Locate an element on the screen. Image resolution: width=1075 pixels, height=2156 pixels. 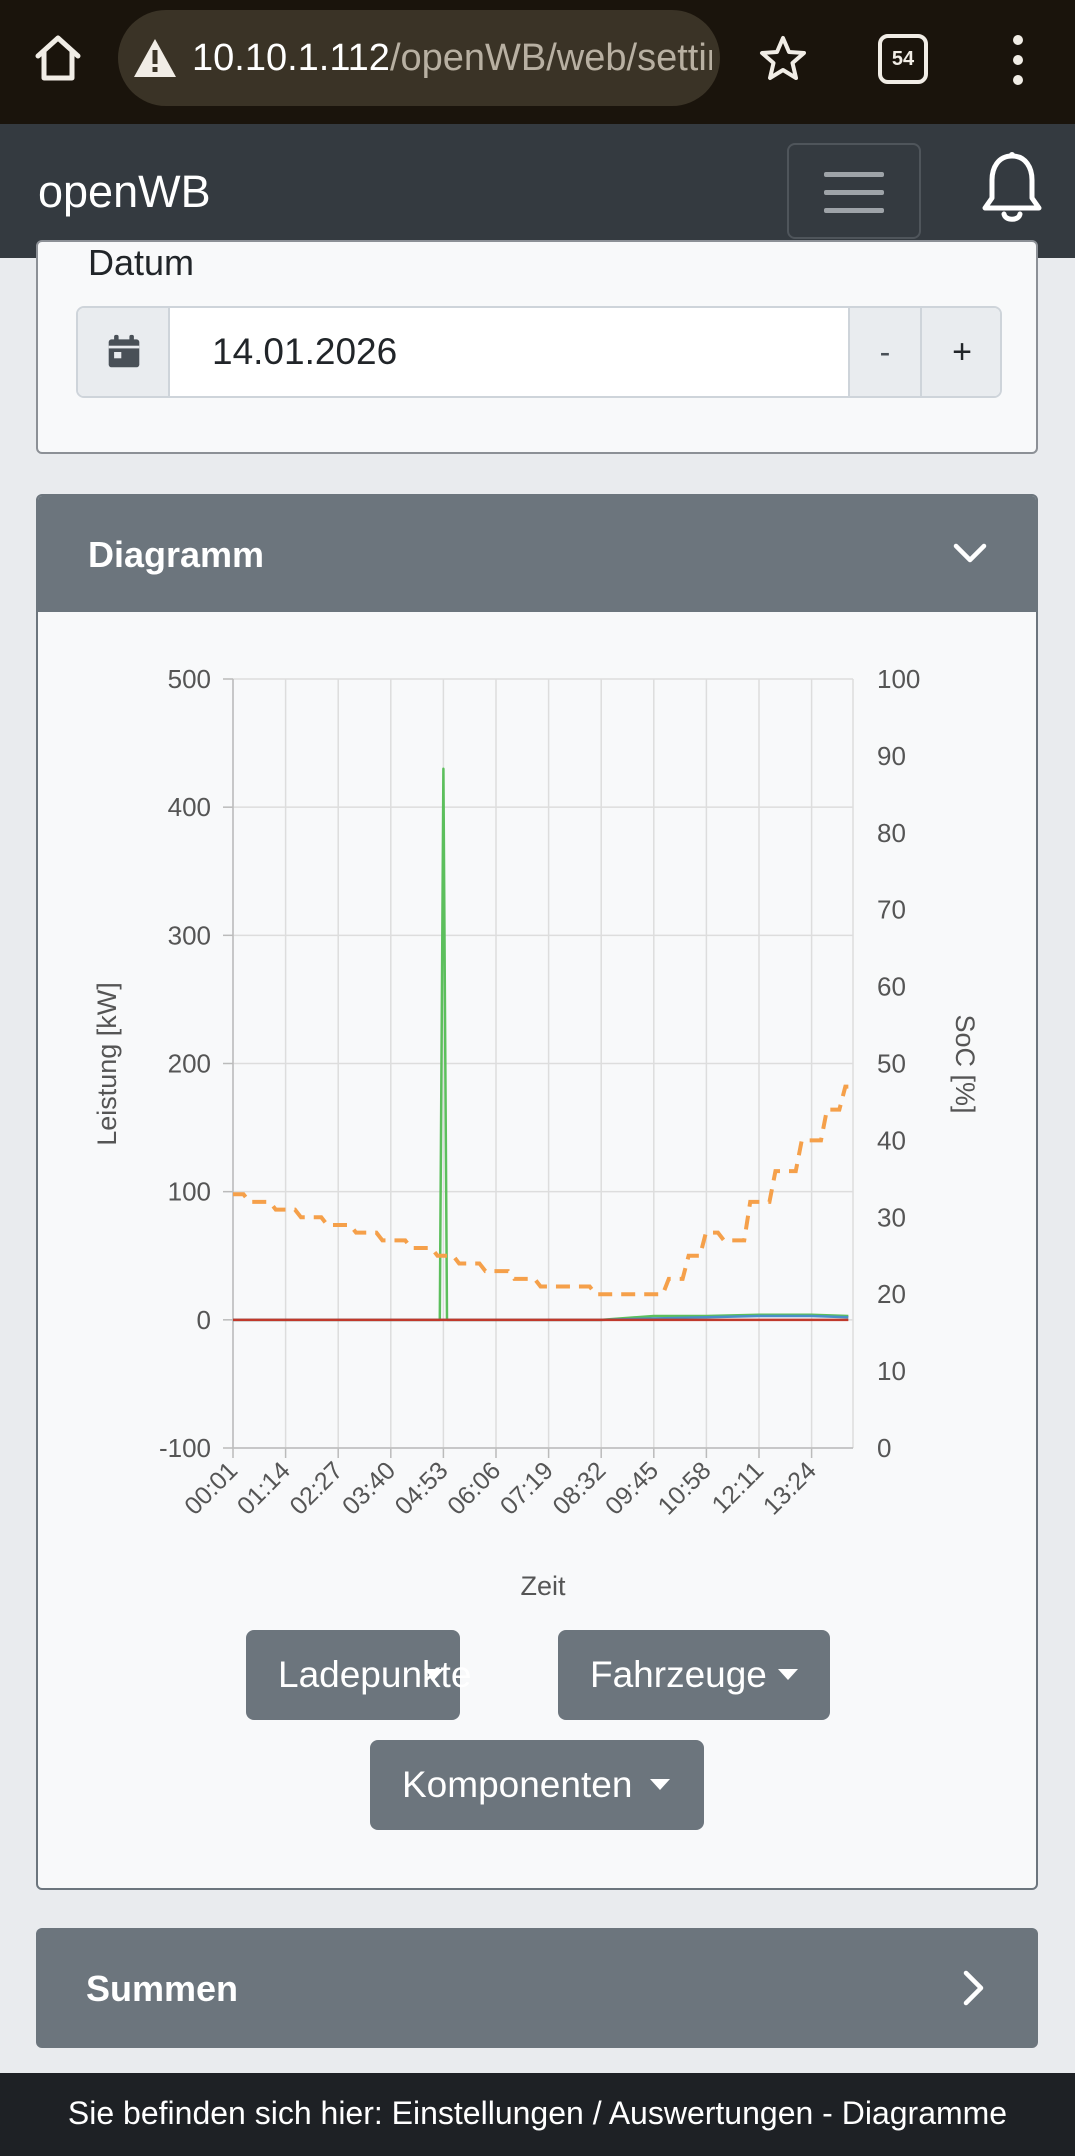
x-tick-label: 03:40 is located at coordinates (369, 1488).